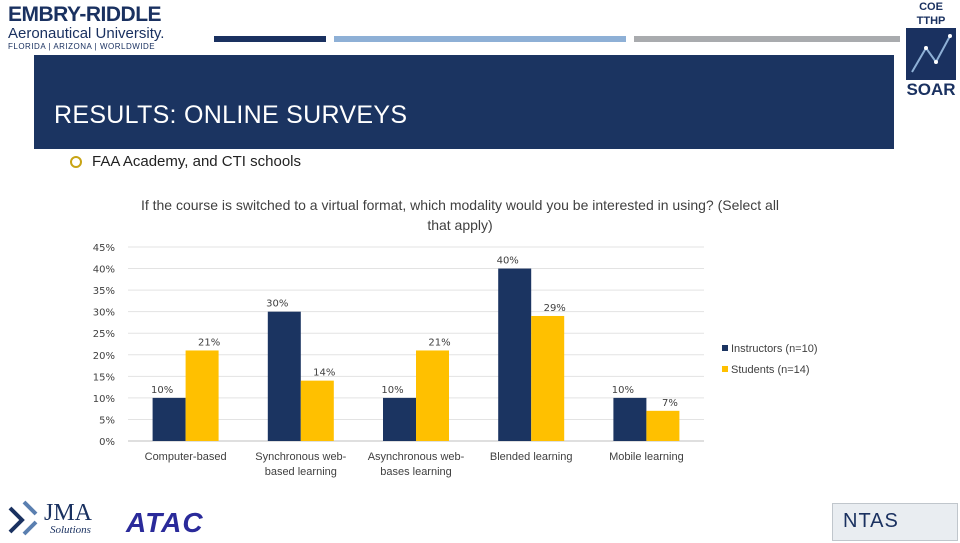 Image resolution: width=960 pixels, height=543 pixels. I want to click on y-tick-label: 0%, so click(107, 442).